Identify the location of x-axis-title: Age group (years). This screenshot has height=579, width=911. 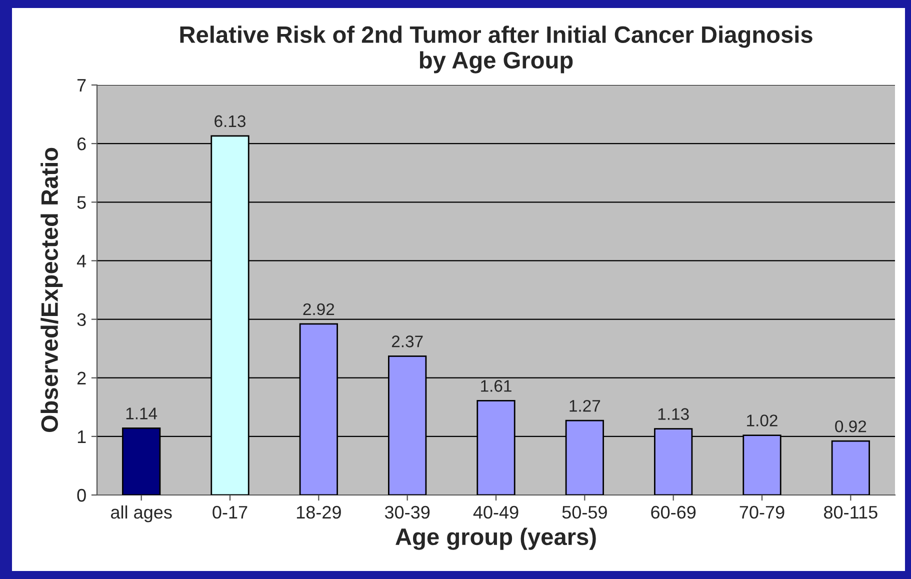
(496, 539).